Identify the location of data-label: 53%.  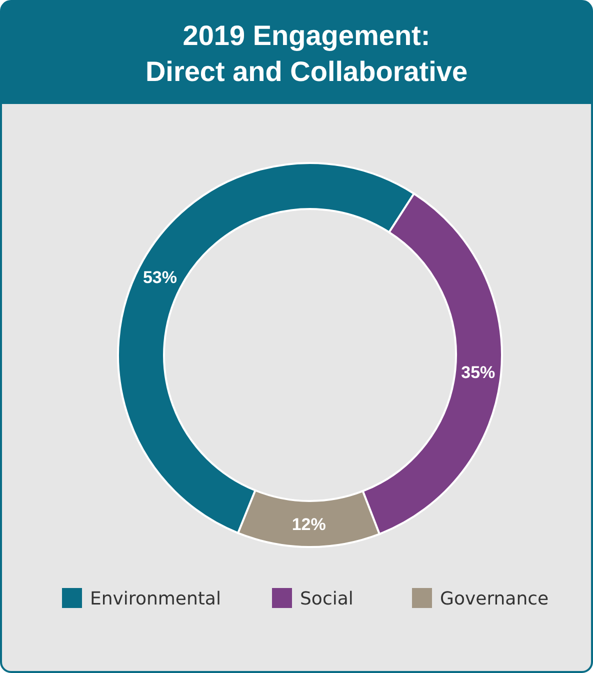
(159, 278).